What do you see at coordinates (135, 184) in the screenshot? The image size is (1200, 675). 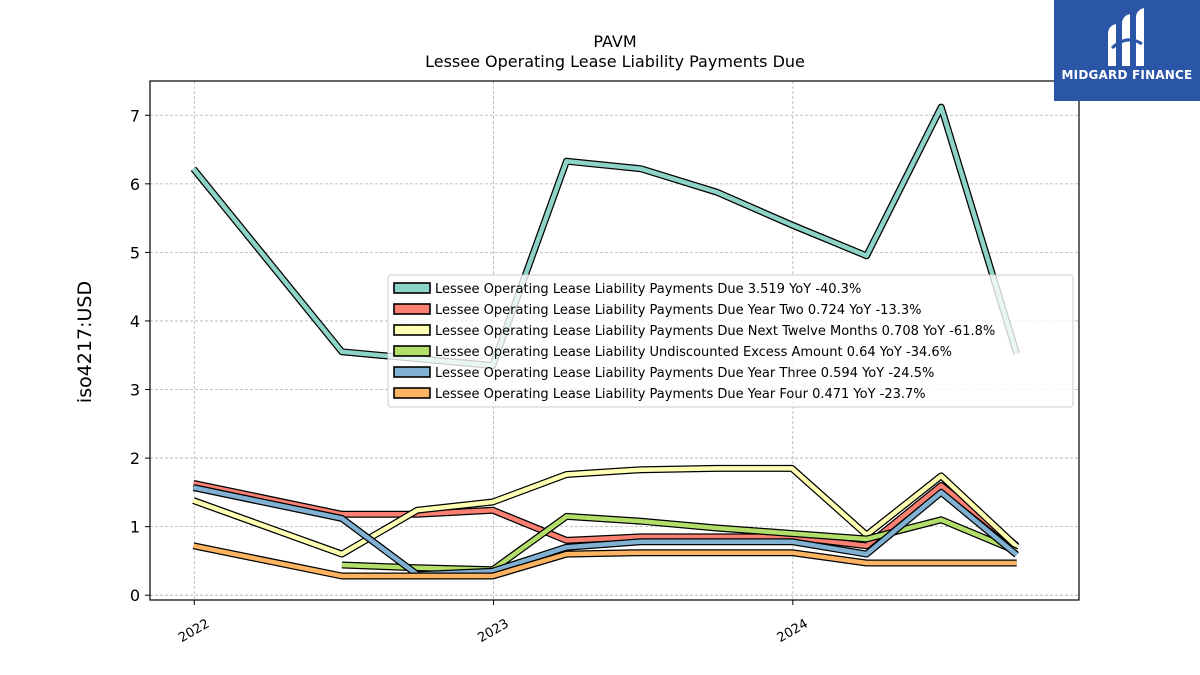 I see `y-tick-label: 6` at bounding box center [135, 184].